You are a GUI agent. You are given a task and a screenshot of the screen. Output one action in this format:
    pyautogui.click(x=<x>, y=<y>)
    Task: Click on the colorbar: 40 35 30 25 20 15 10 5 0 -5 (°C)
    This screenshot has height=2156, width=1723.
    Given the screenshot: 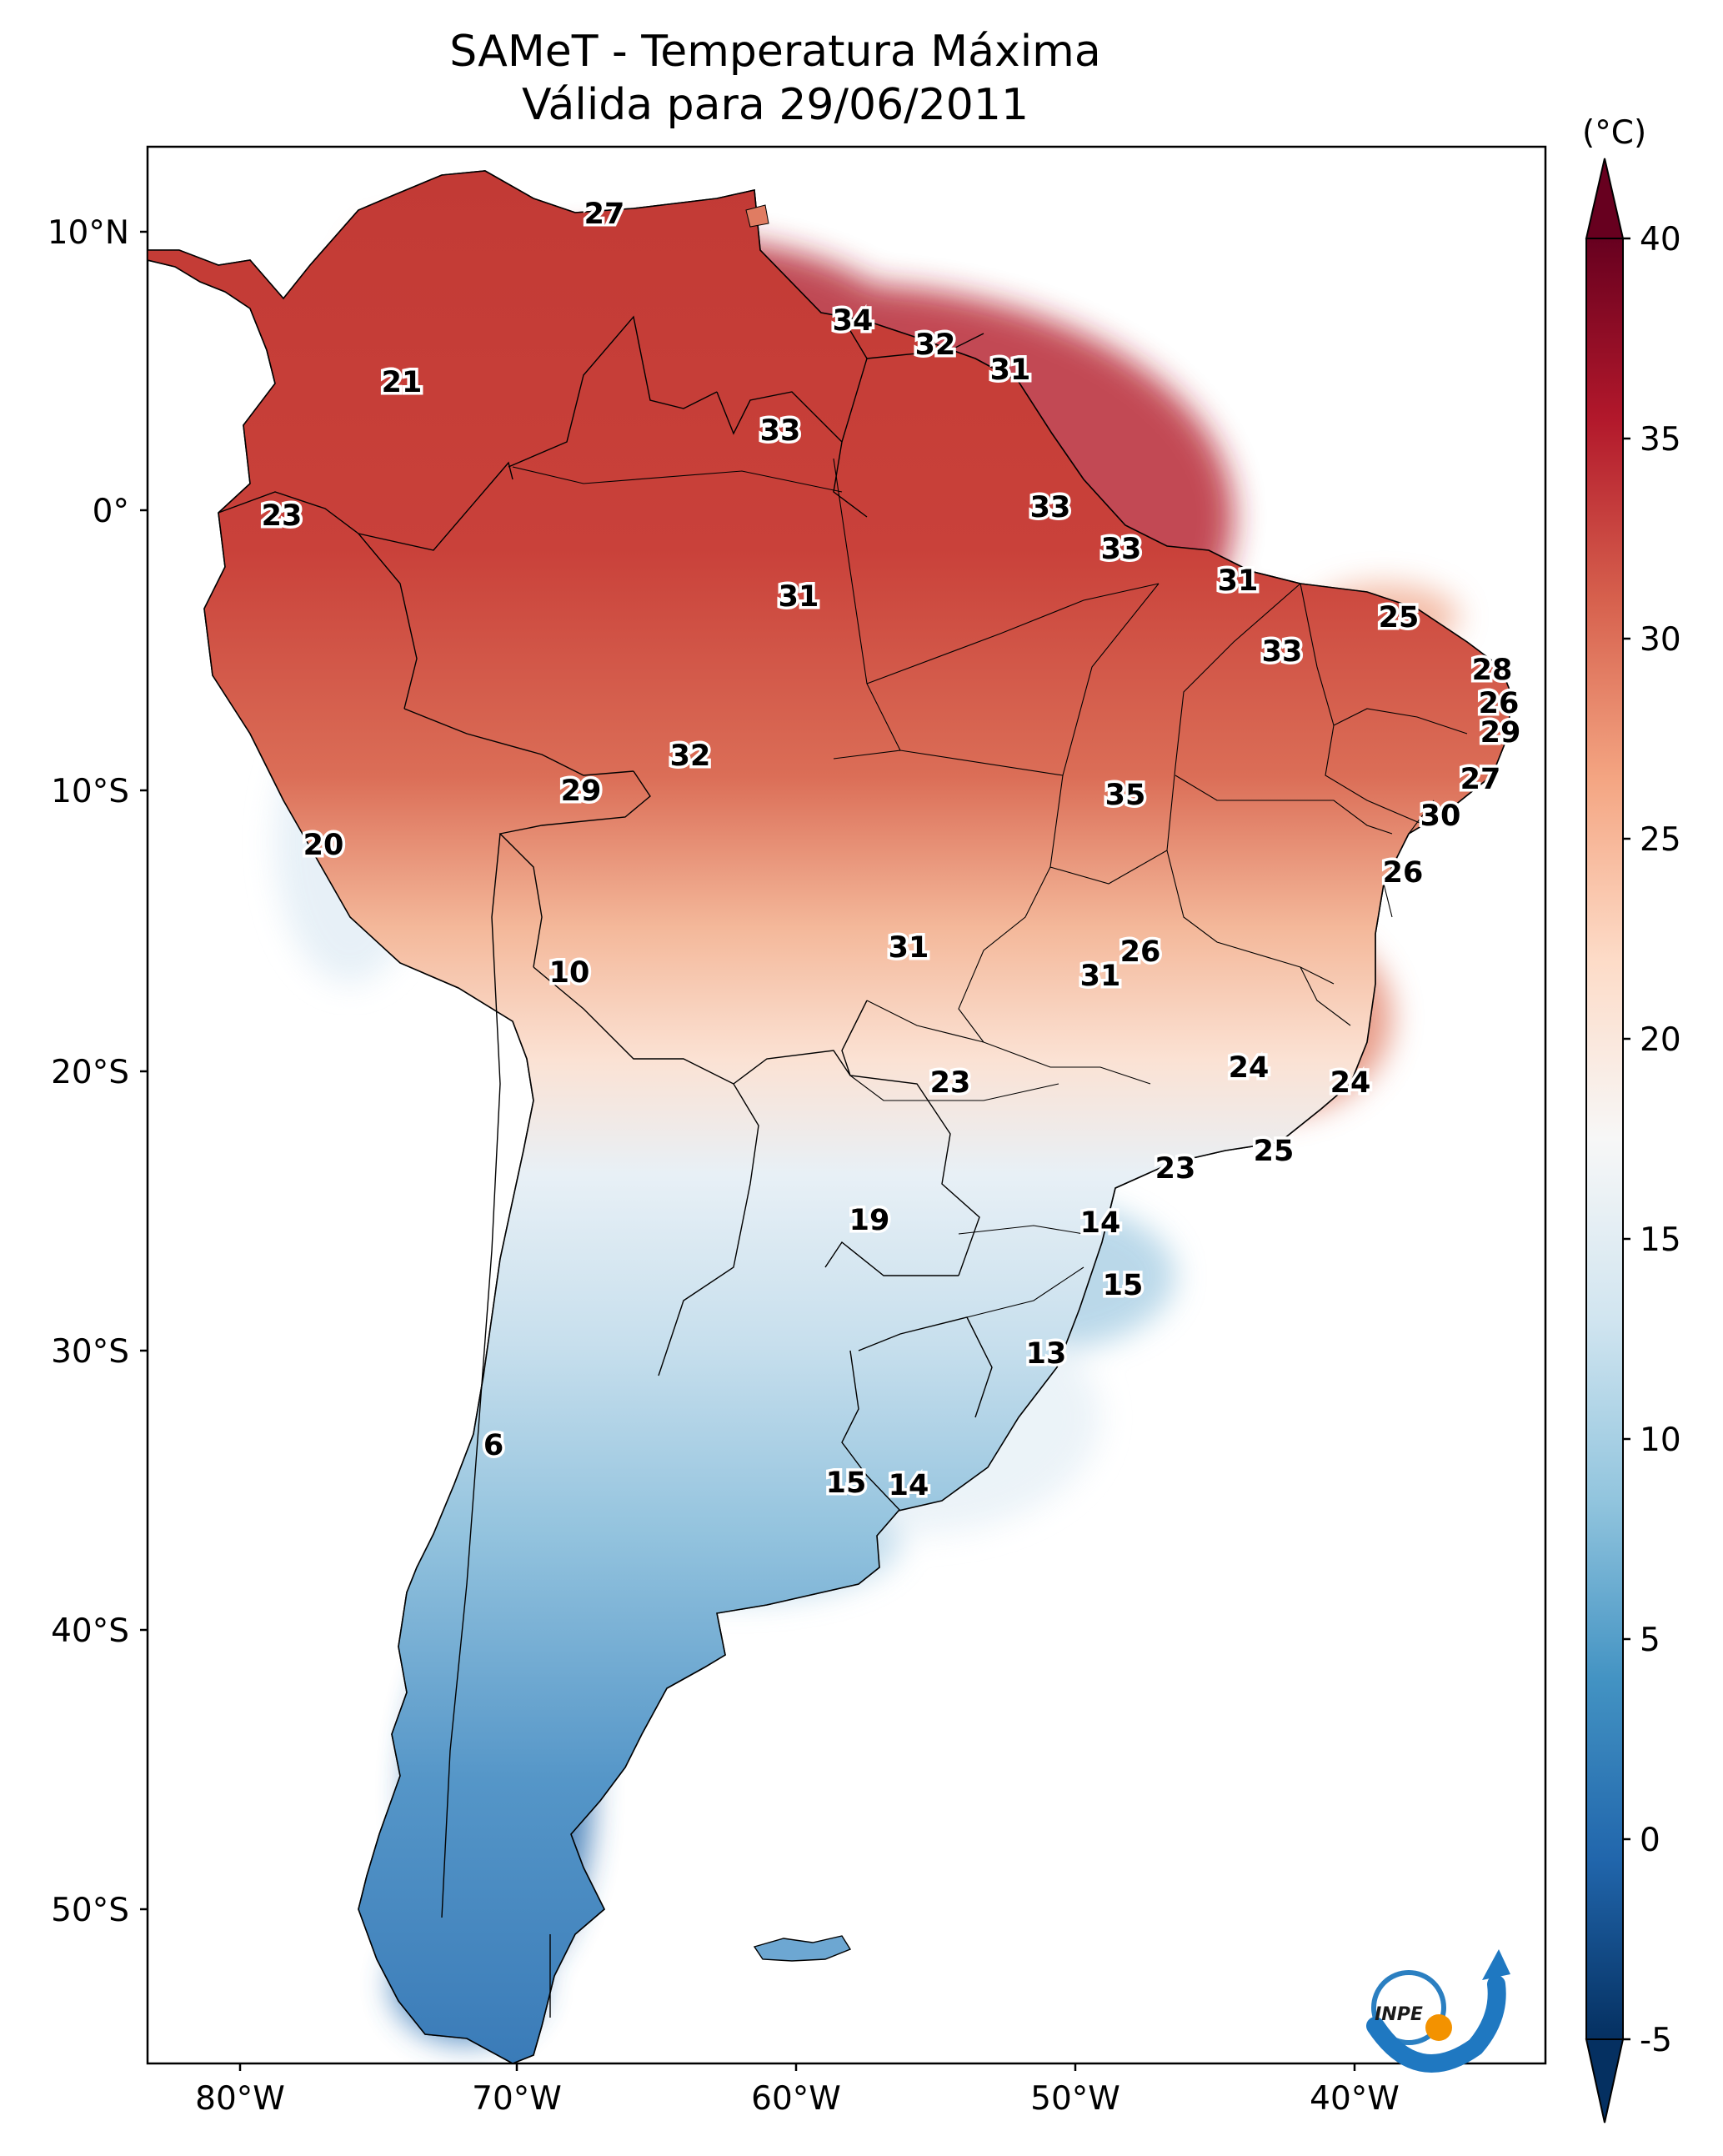 What is the action you would take?
    pyautogui.click(x=1632, y=1118)
    